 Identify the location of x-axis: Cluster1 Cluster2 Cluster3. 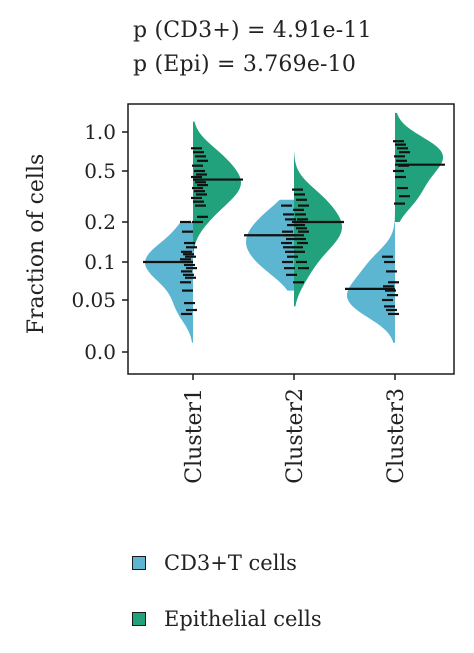
(295, 429).